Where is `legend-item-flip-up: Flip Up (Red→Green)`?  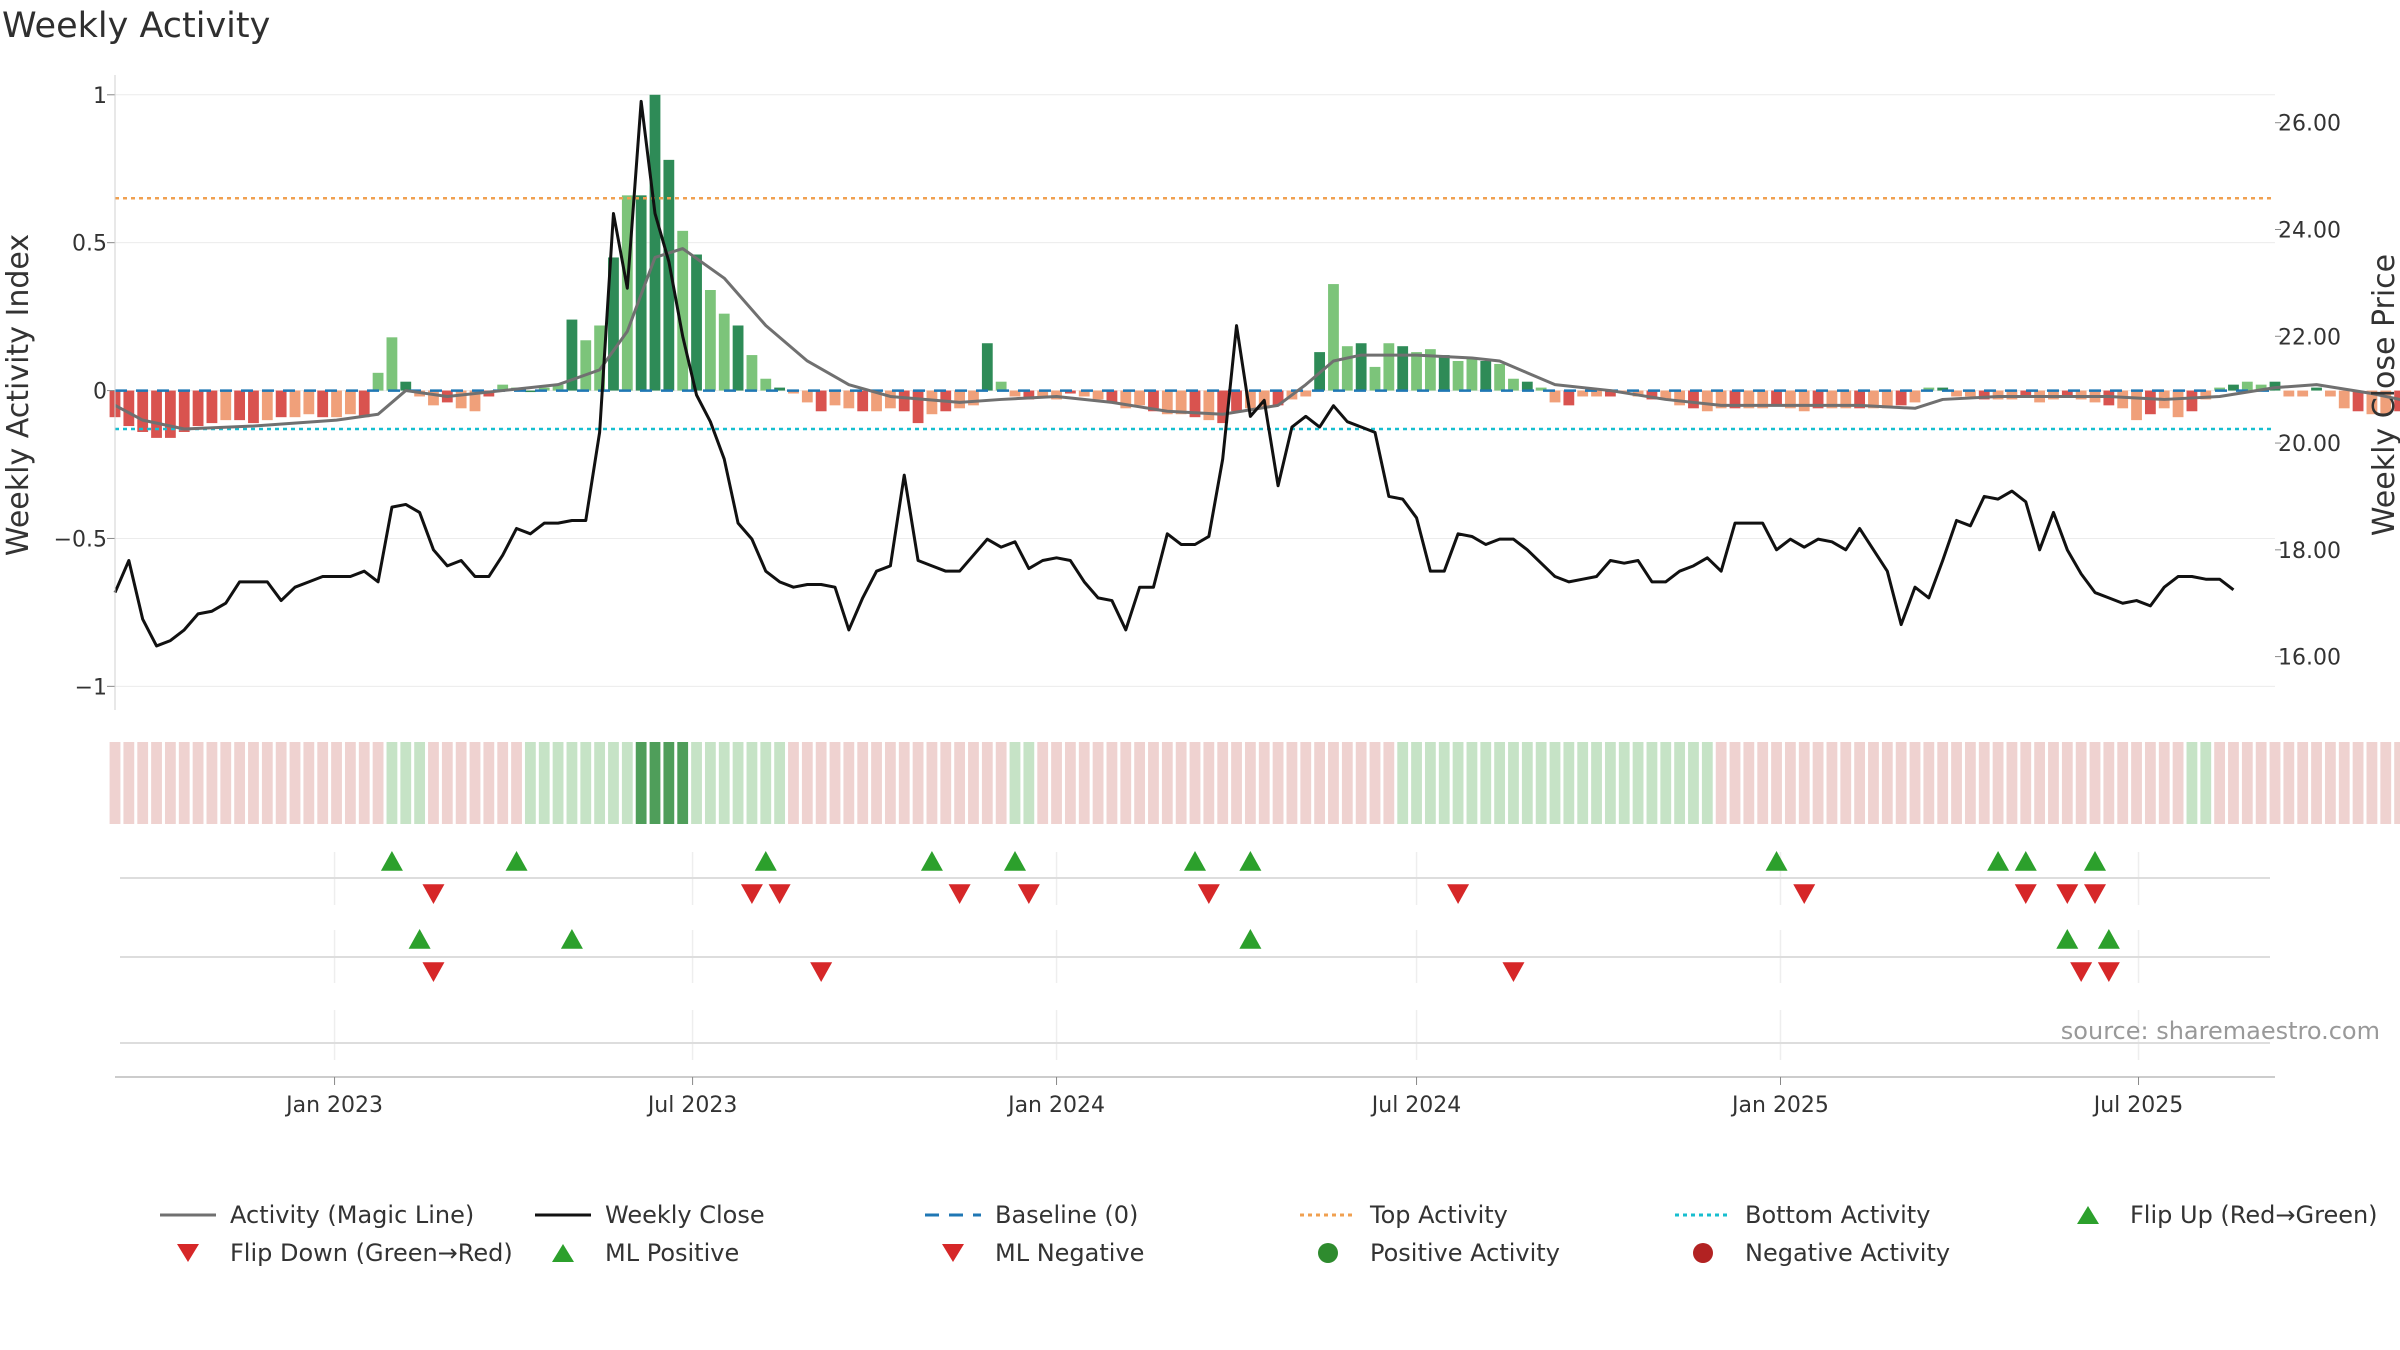 legend-item-flip-up: Flip Up (Red→Green) is located at coordinates (2218, 1215).